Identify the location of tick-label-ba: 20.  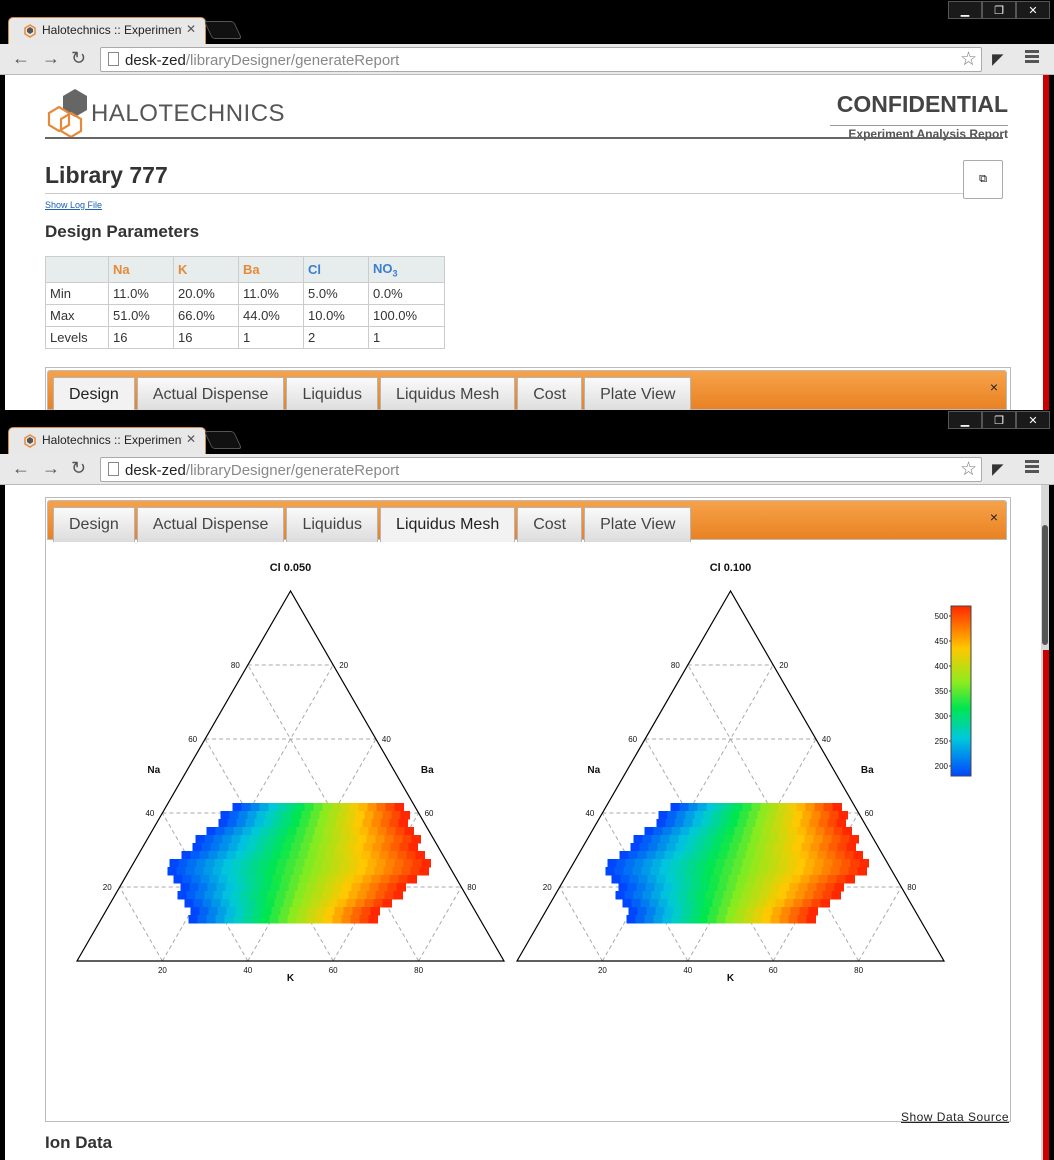
(343, 665).